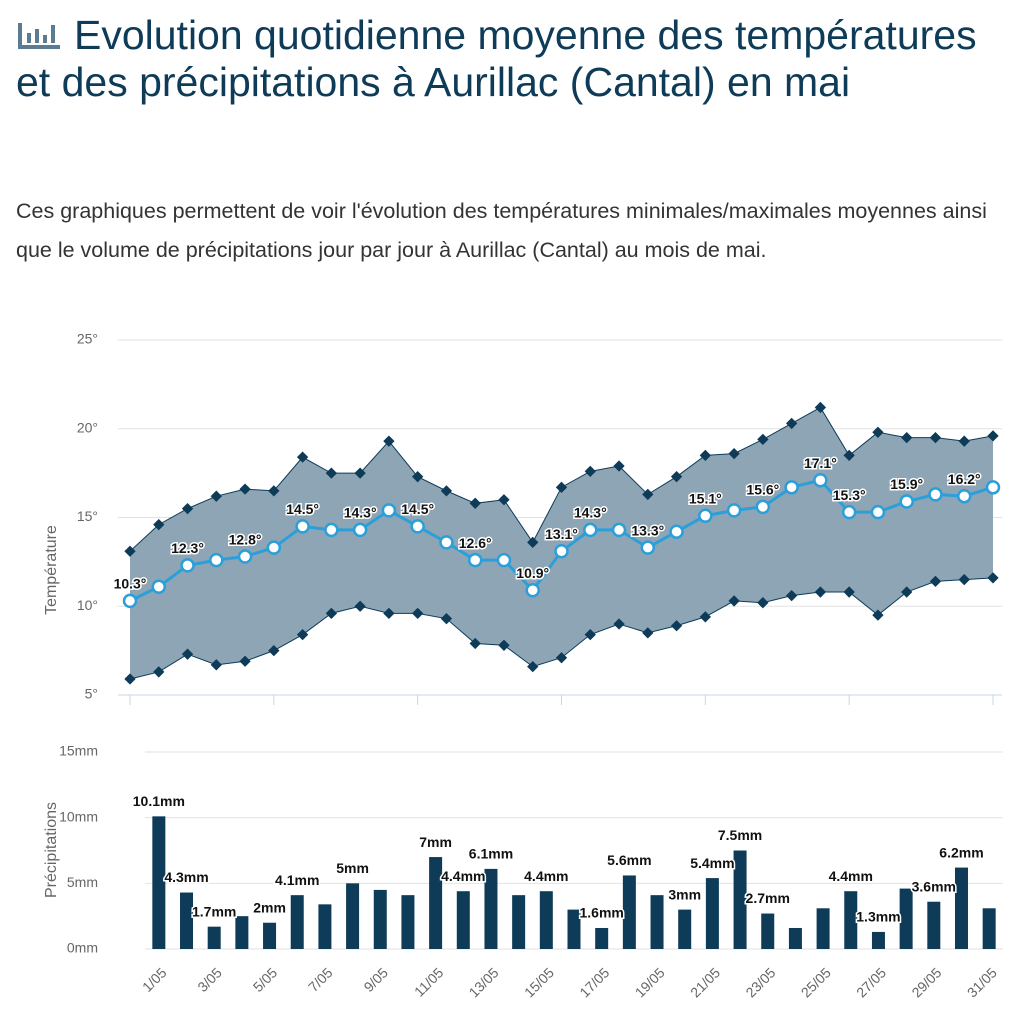 The height and width of the screenshot is (1024, 1024). I want to click on data-label: 15.9°, so click(906, 484).